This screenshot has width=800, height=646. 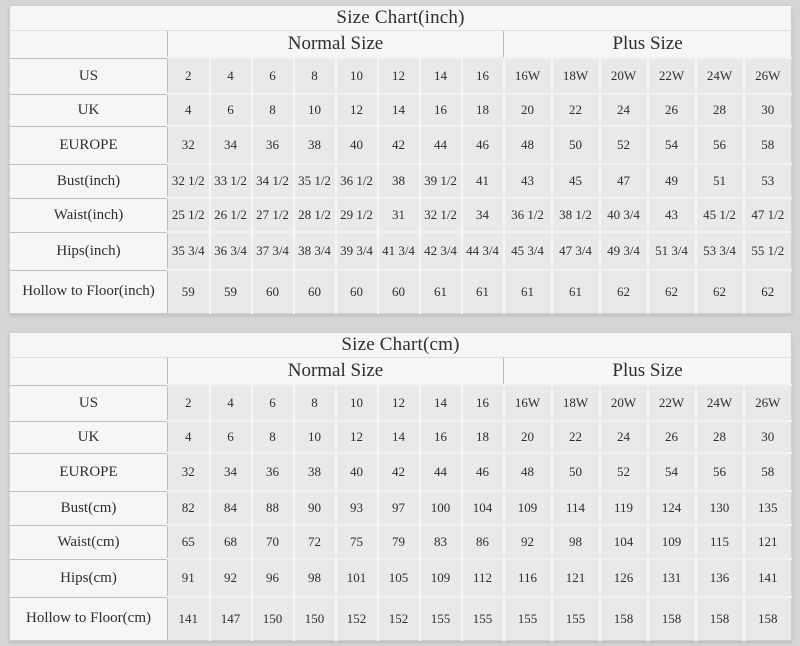 I want to click on size-cell: 34 1/2, so click(x=272, y=180).